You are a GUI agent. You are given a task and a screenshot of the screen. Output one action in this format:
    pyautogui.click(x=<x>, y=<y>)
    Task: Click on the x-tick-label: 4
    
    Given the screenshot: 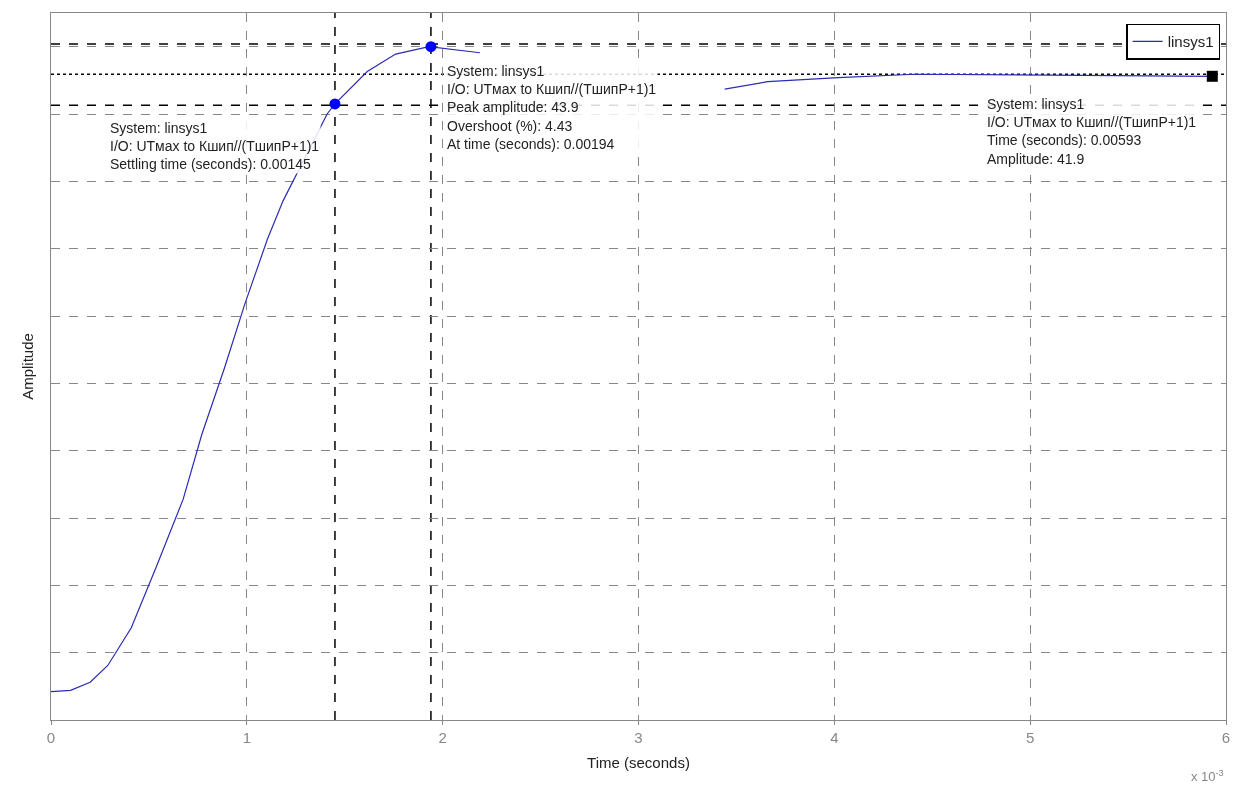 What is the action you would take?
    pyautogui.click(x=834, y=737)
    